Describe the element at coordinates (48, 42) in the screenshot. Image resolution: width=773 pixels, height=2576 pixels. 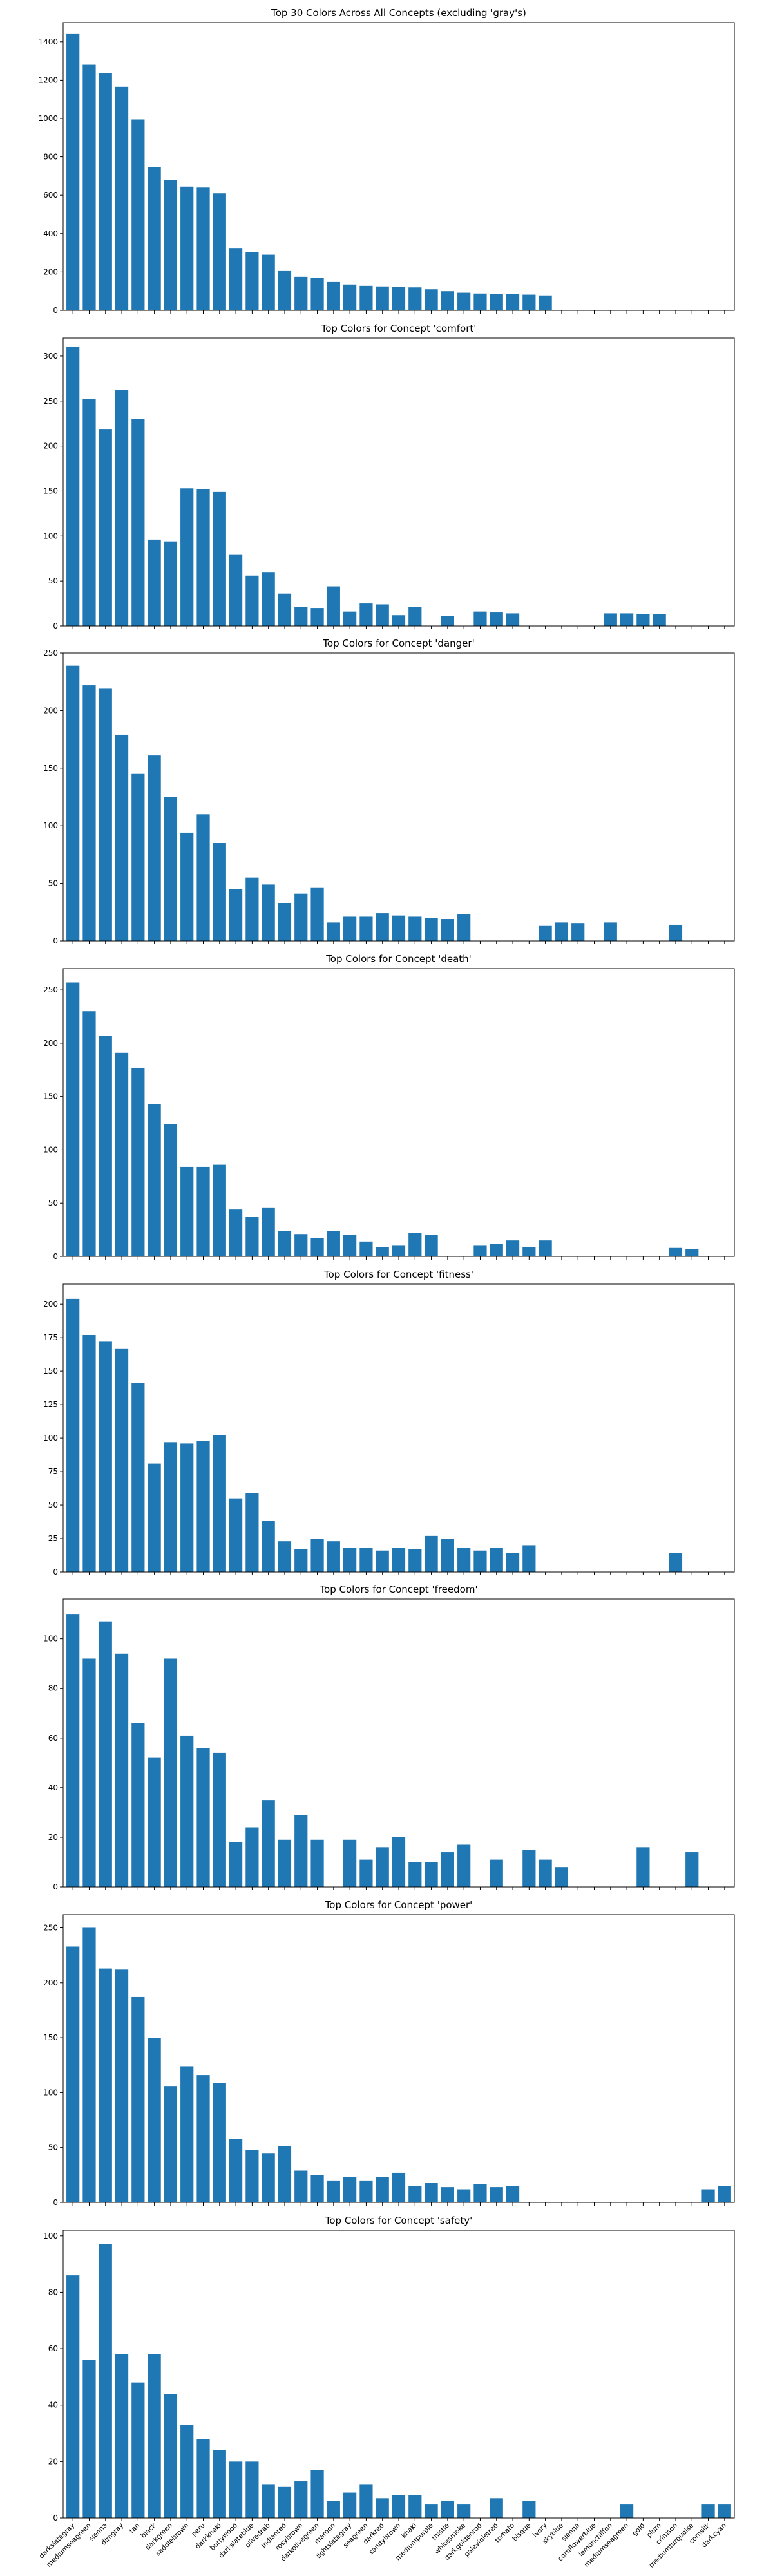
I see `y-tick-label: 1400` at that location.